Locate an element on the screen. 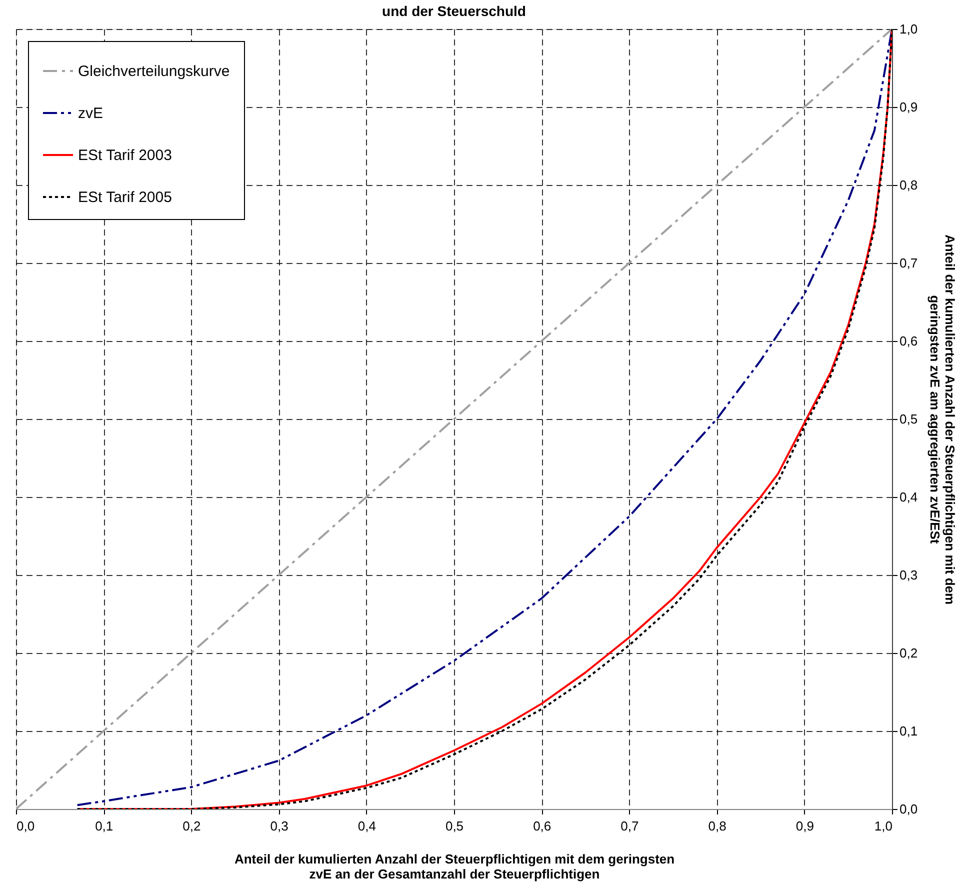 The image size is (961, 891). x-tick-label: 0,5 is located at coordinates (454, 826).